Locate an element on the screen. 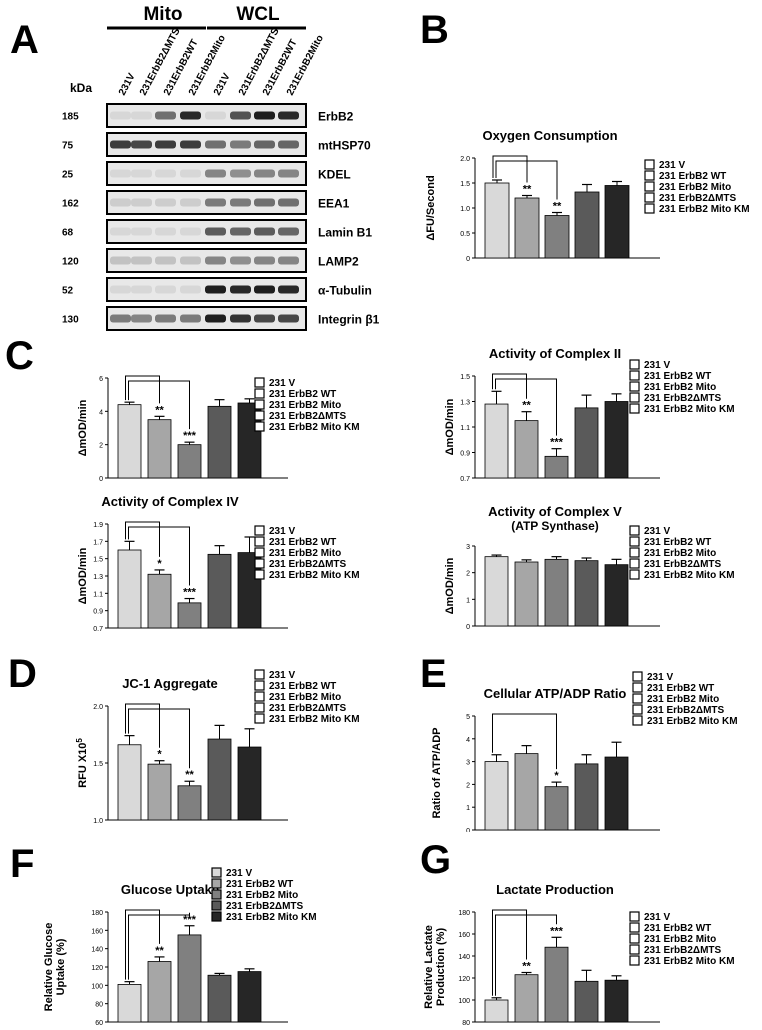  panel-letter-e: E is located at coordinates (433, 674).